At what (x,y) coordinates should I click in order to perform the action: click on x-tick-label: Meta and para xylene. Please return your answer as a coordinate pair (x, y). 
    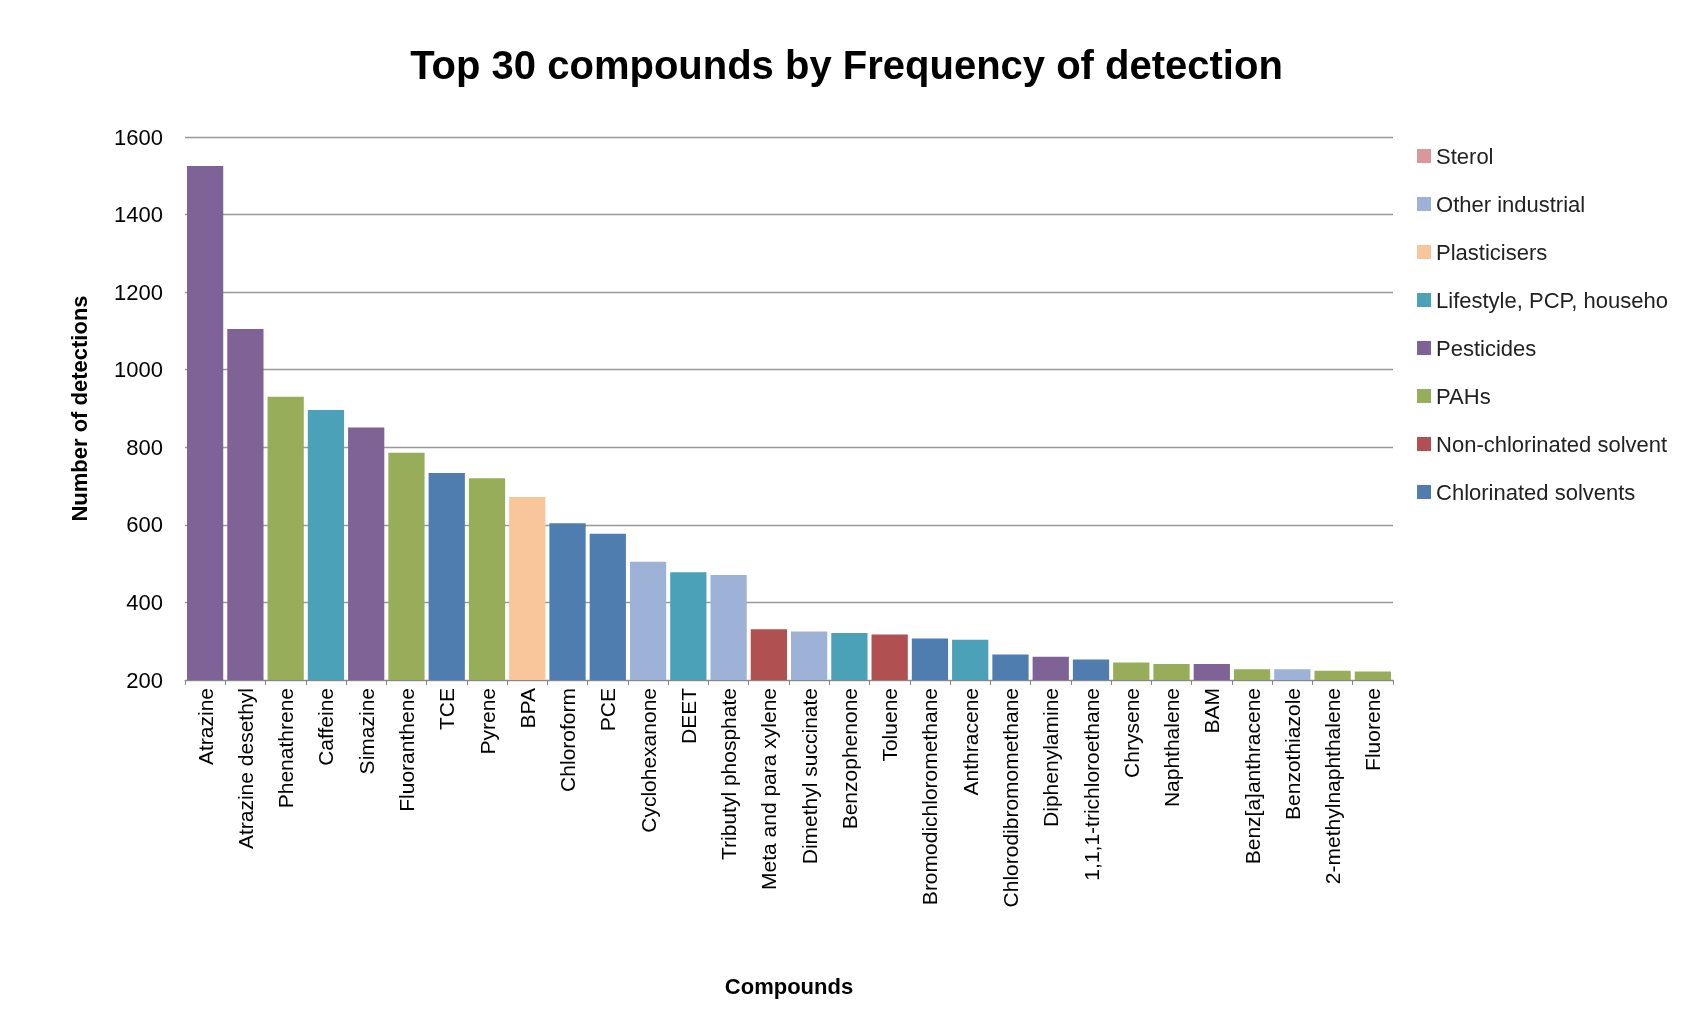
    Looking at the image, I should click on (769, 789).